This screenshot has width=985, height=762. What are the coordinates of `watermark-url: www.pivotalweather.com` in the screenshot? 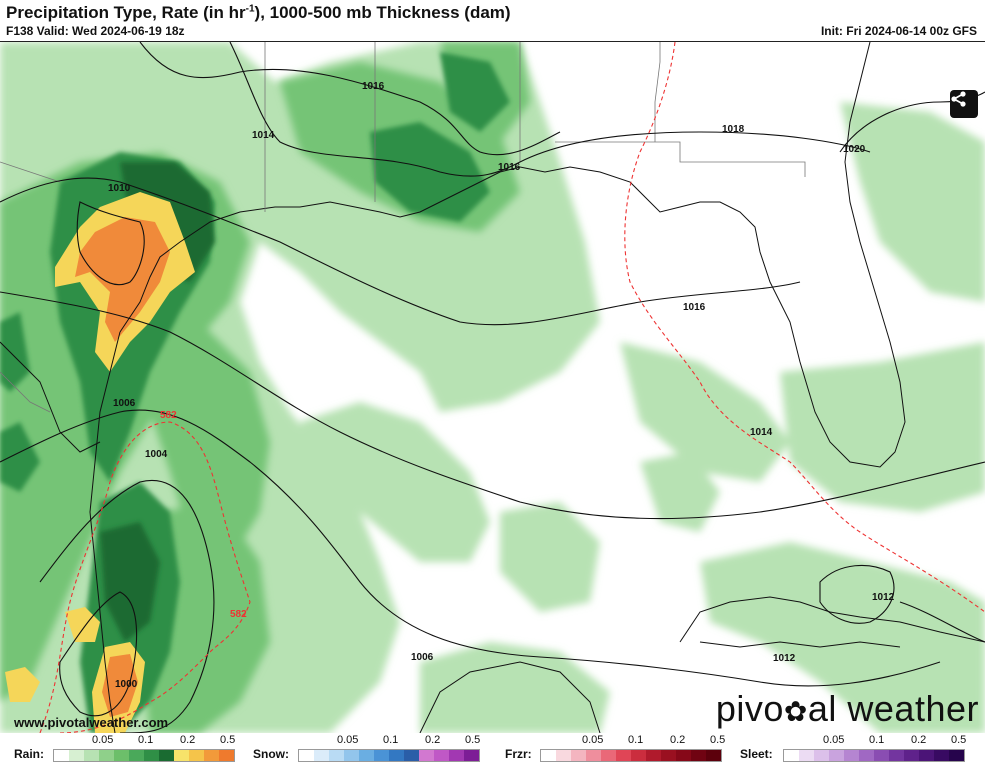 It's located at (91, 722).